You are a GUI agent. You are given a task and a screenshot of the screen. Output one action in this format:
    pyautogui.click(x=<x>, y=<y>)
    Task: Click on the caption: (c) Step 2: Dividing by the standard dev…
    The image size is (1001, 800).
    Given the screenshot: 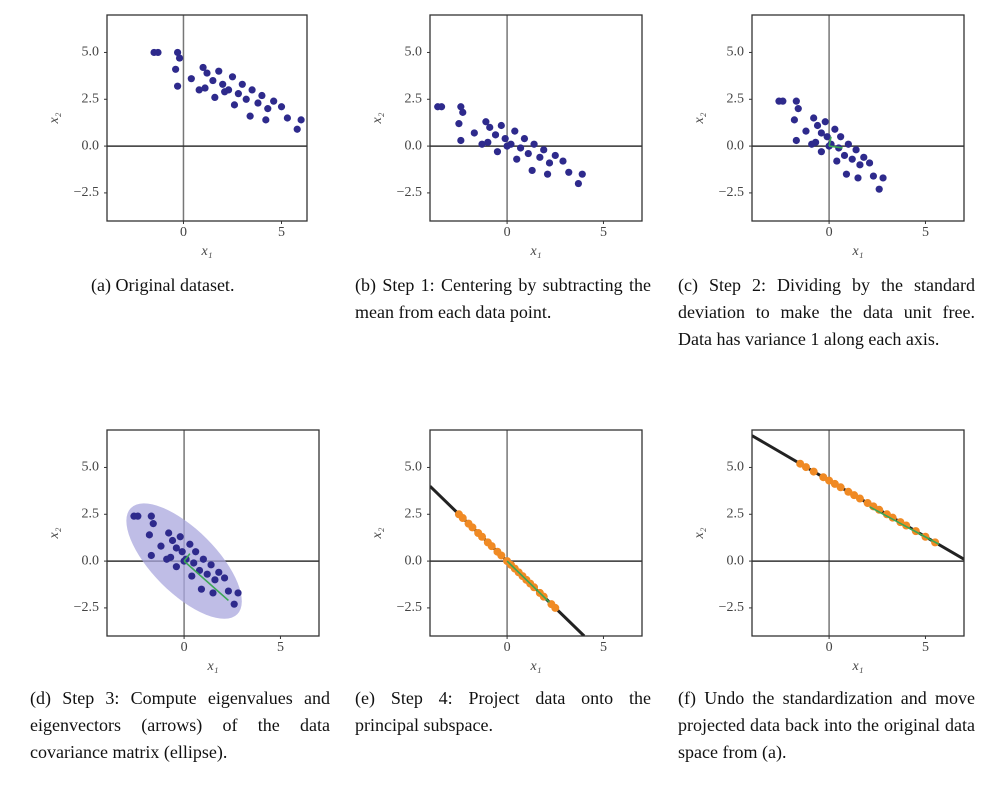 What is the action you would take?
    pyautogui.click(x=826, y=312)
    